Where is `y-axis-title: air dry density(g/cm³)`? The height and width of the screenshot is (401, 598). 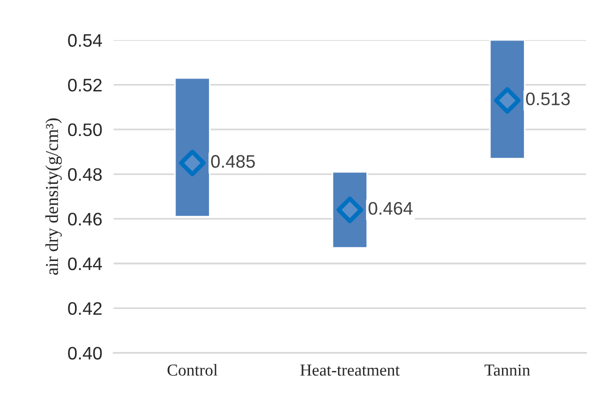 y-axis-title: air dry density(g/cm³) is located at coordinates (53, 196).